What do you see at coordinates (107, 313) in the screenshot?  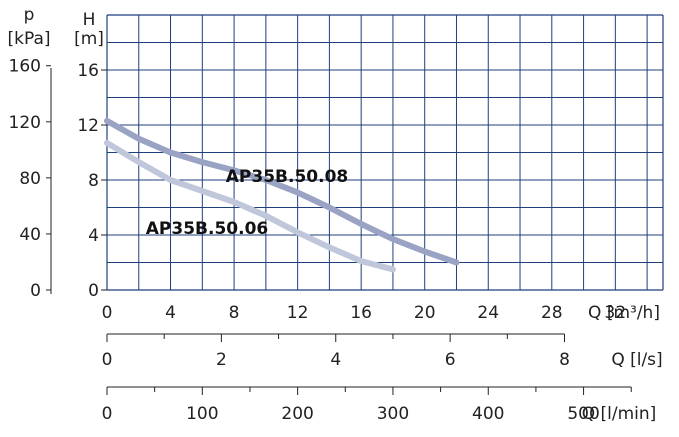 I see `x-tick-label: 0` at bounding box center [107, 313].